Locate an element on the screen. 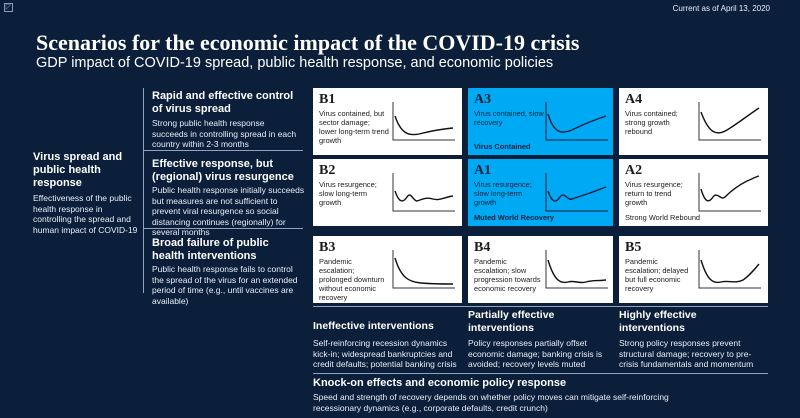 This screenshot has width=800, height=418. scenario-text: Virus resurgence; return to trend growth is located at coordinates (654, 193).